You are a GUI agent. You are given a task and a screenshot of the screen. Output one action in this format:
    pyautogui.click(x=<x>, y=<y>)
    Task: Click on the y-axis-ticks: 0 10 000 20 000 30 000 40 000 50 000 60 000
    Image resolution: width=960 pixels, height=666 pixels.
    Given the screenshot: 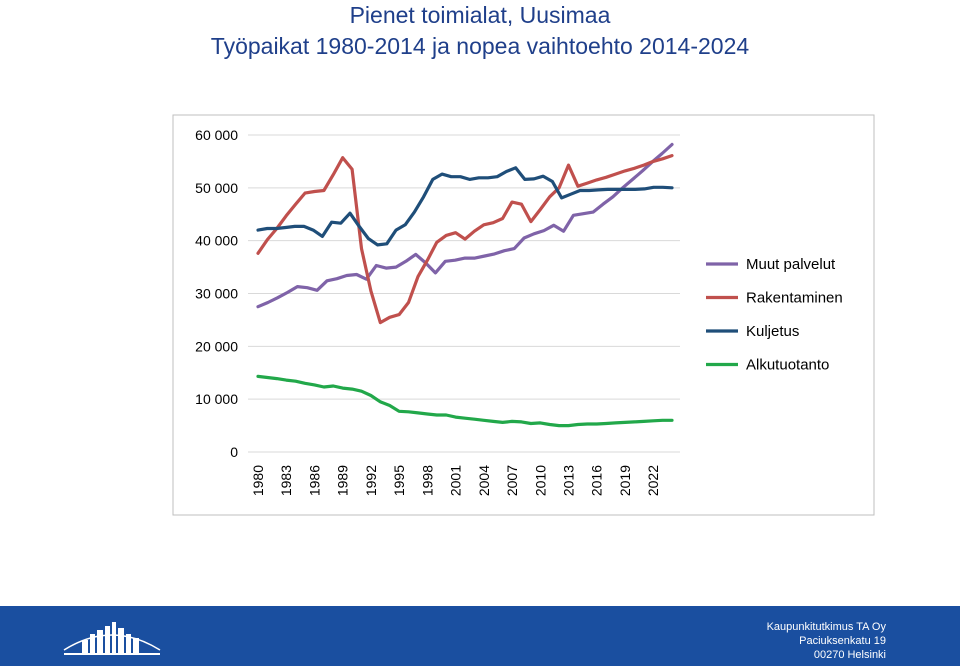 What is the action you would take?
    pyautogui.click(x=216, y=293)
    